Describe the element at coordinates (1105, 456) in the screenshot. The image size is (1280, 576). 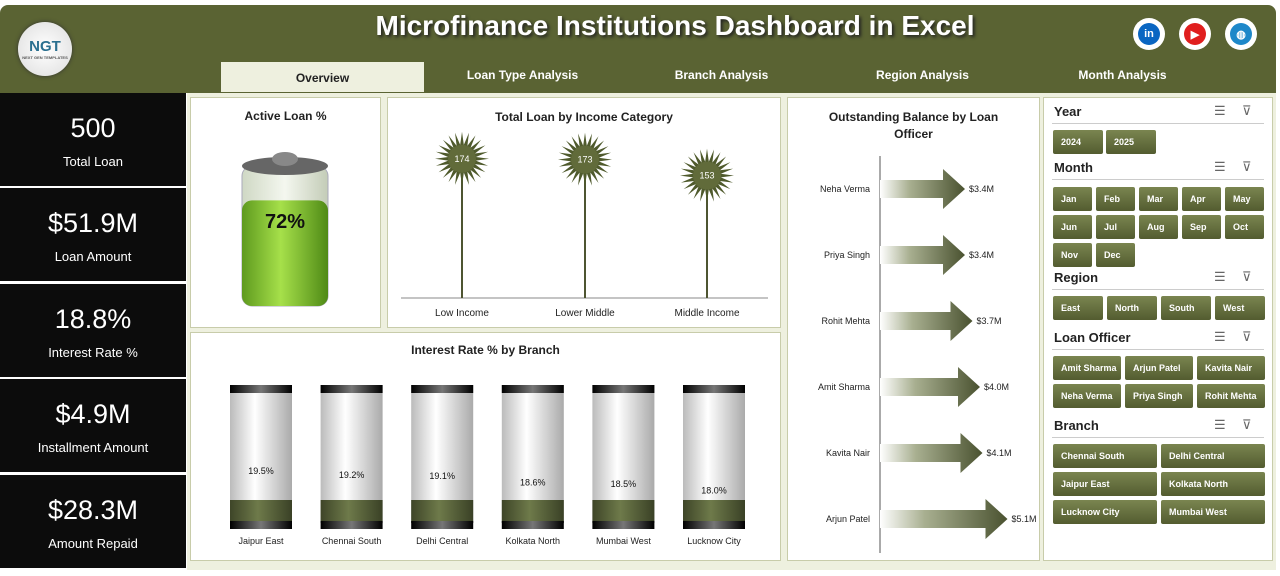
I see `slicer-button-chennai-south: Chennai South` at that location.